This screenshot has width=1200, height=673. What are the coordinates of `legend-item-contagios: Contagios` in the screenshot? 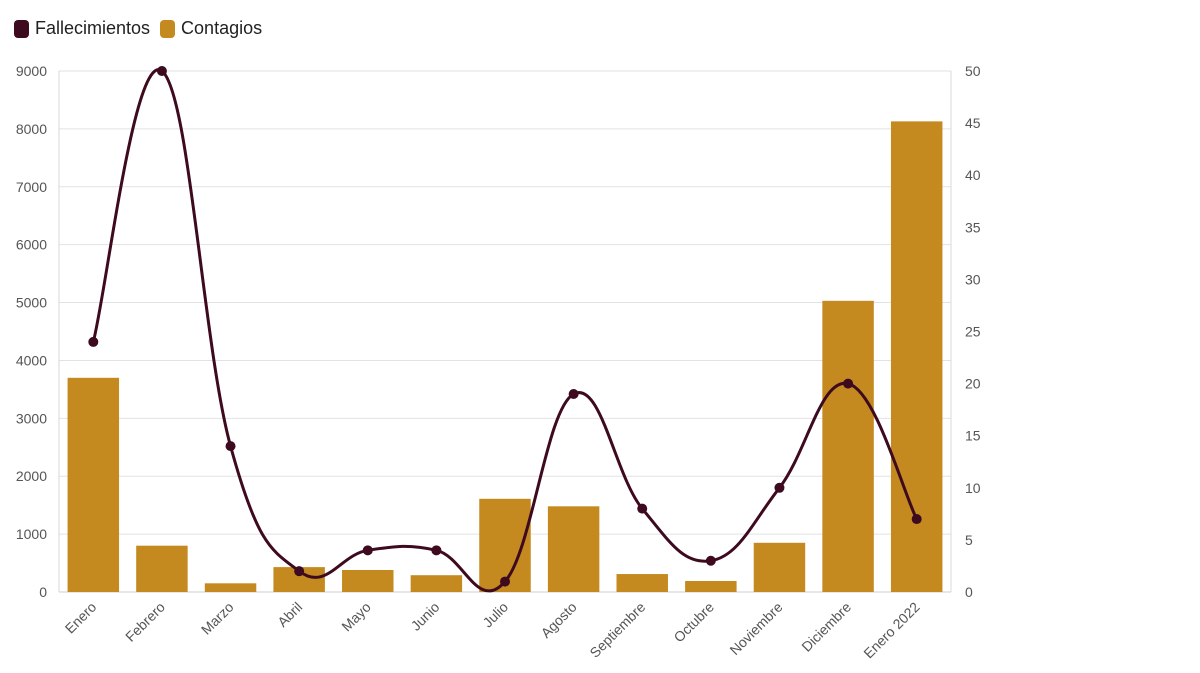 It's located at (211, 28).